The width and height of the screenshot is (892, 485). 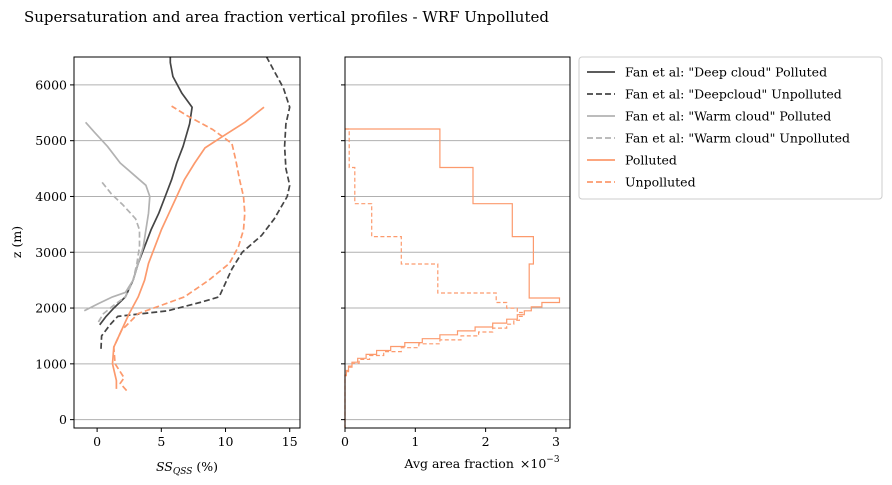 I want to click on legend-label-unpolluted: Unpolluted, so click(x=660, y=182).